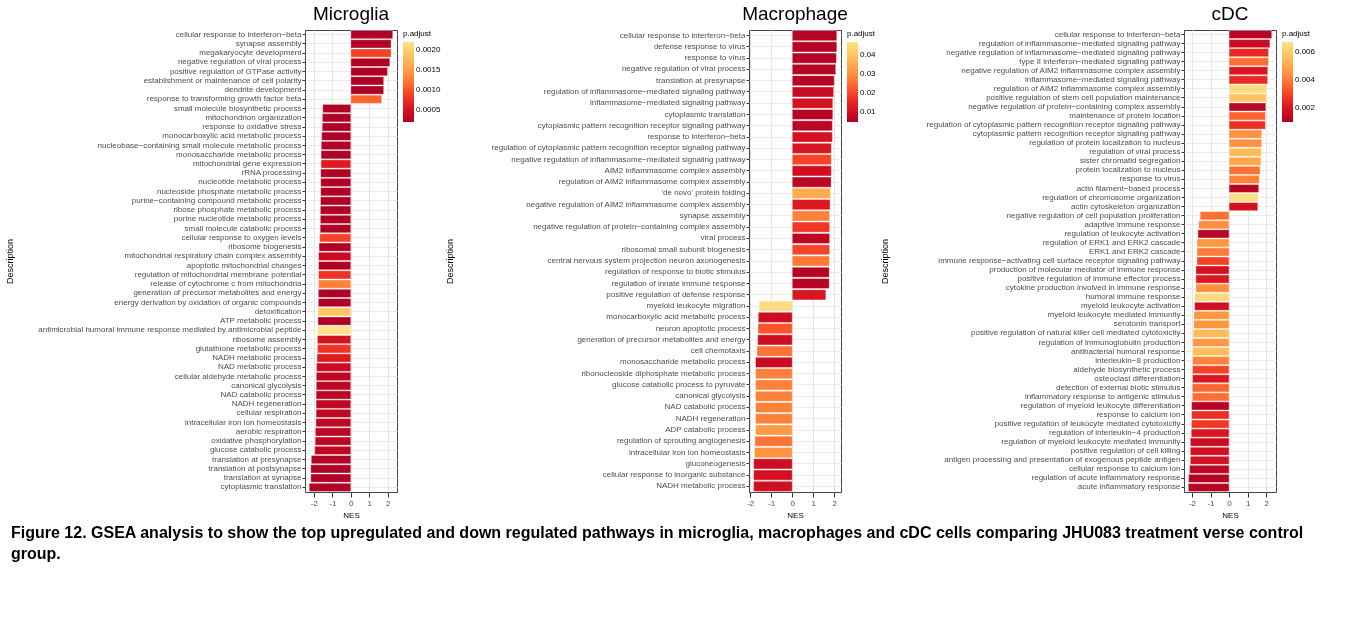 Image resolution: width=1347 pixels, height=624 pixels. Describe the element at coordinates (705, 430) in the screenshot. I see `y-tick-label: ADP catabolic process` at that location.